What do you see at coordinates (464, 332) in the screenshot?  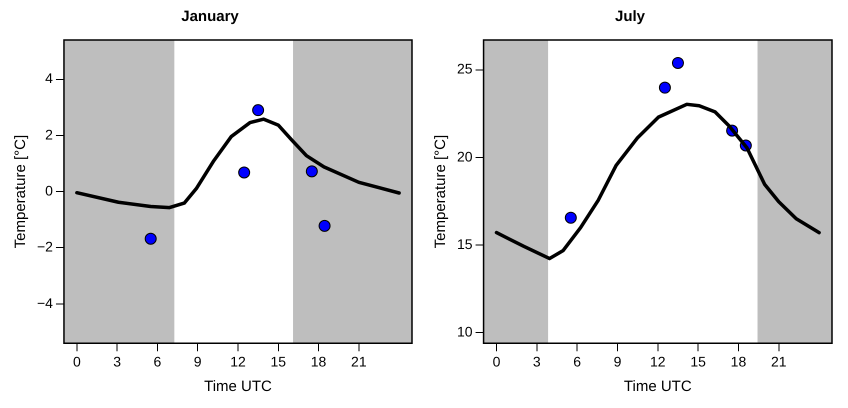 I see `y-tick-label: 10` at bounding box center [464, 332].